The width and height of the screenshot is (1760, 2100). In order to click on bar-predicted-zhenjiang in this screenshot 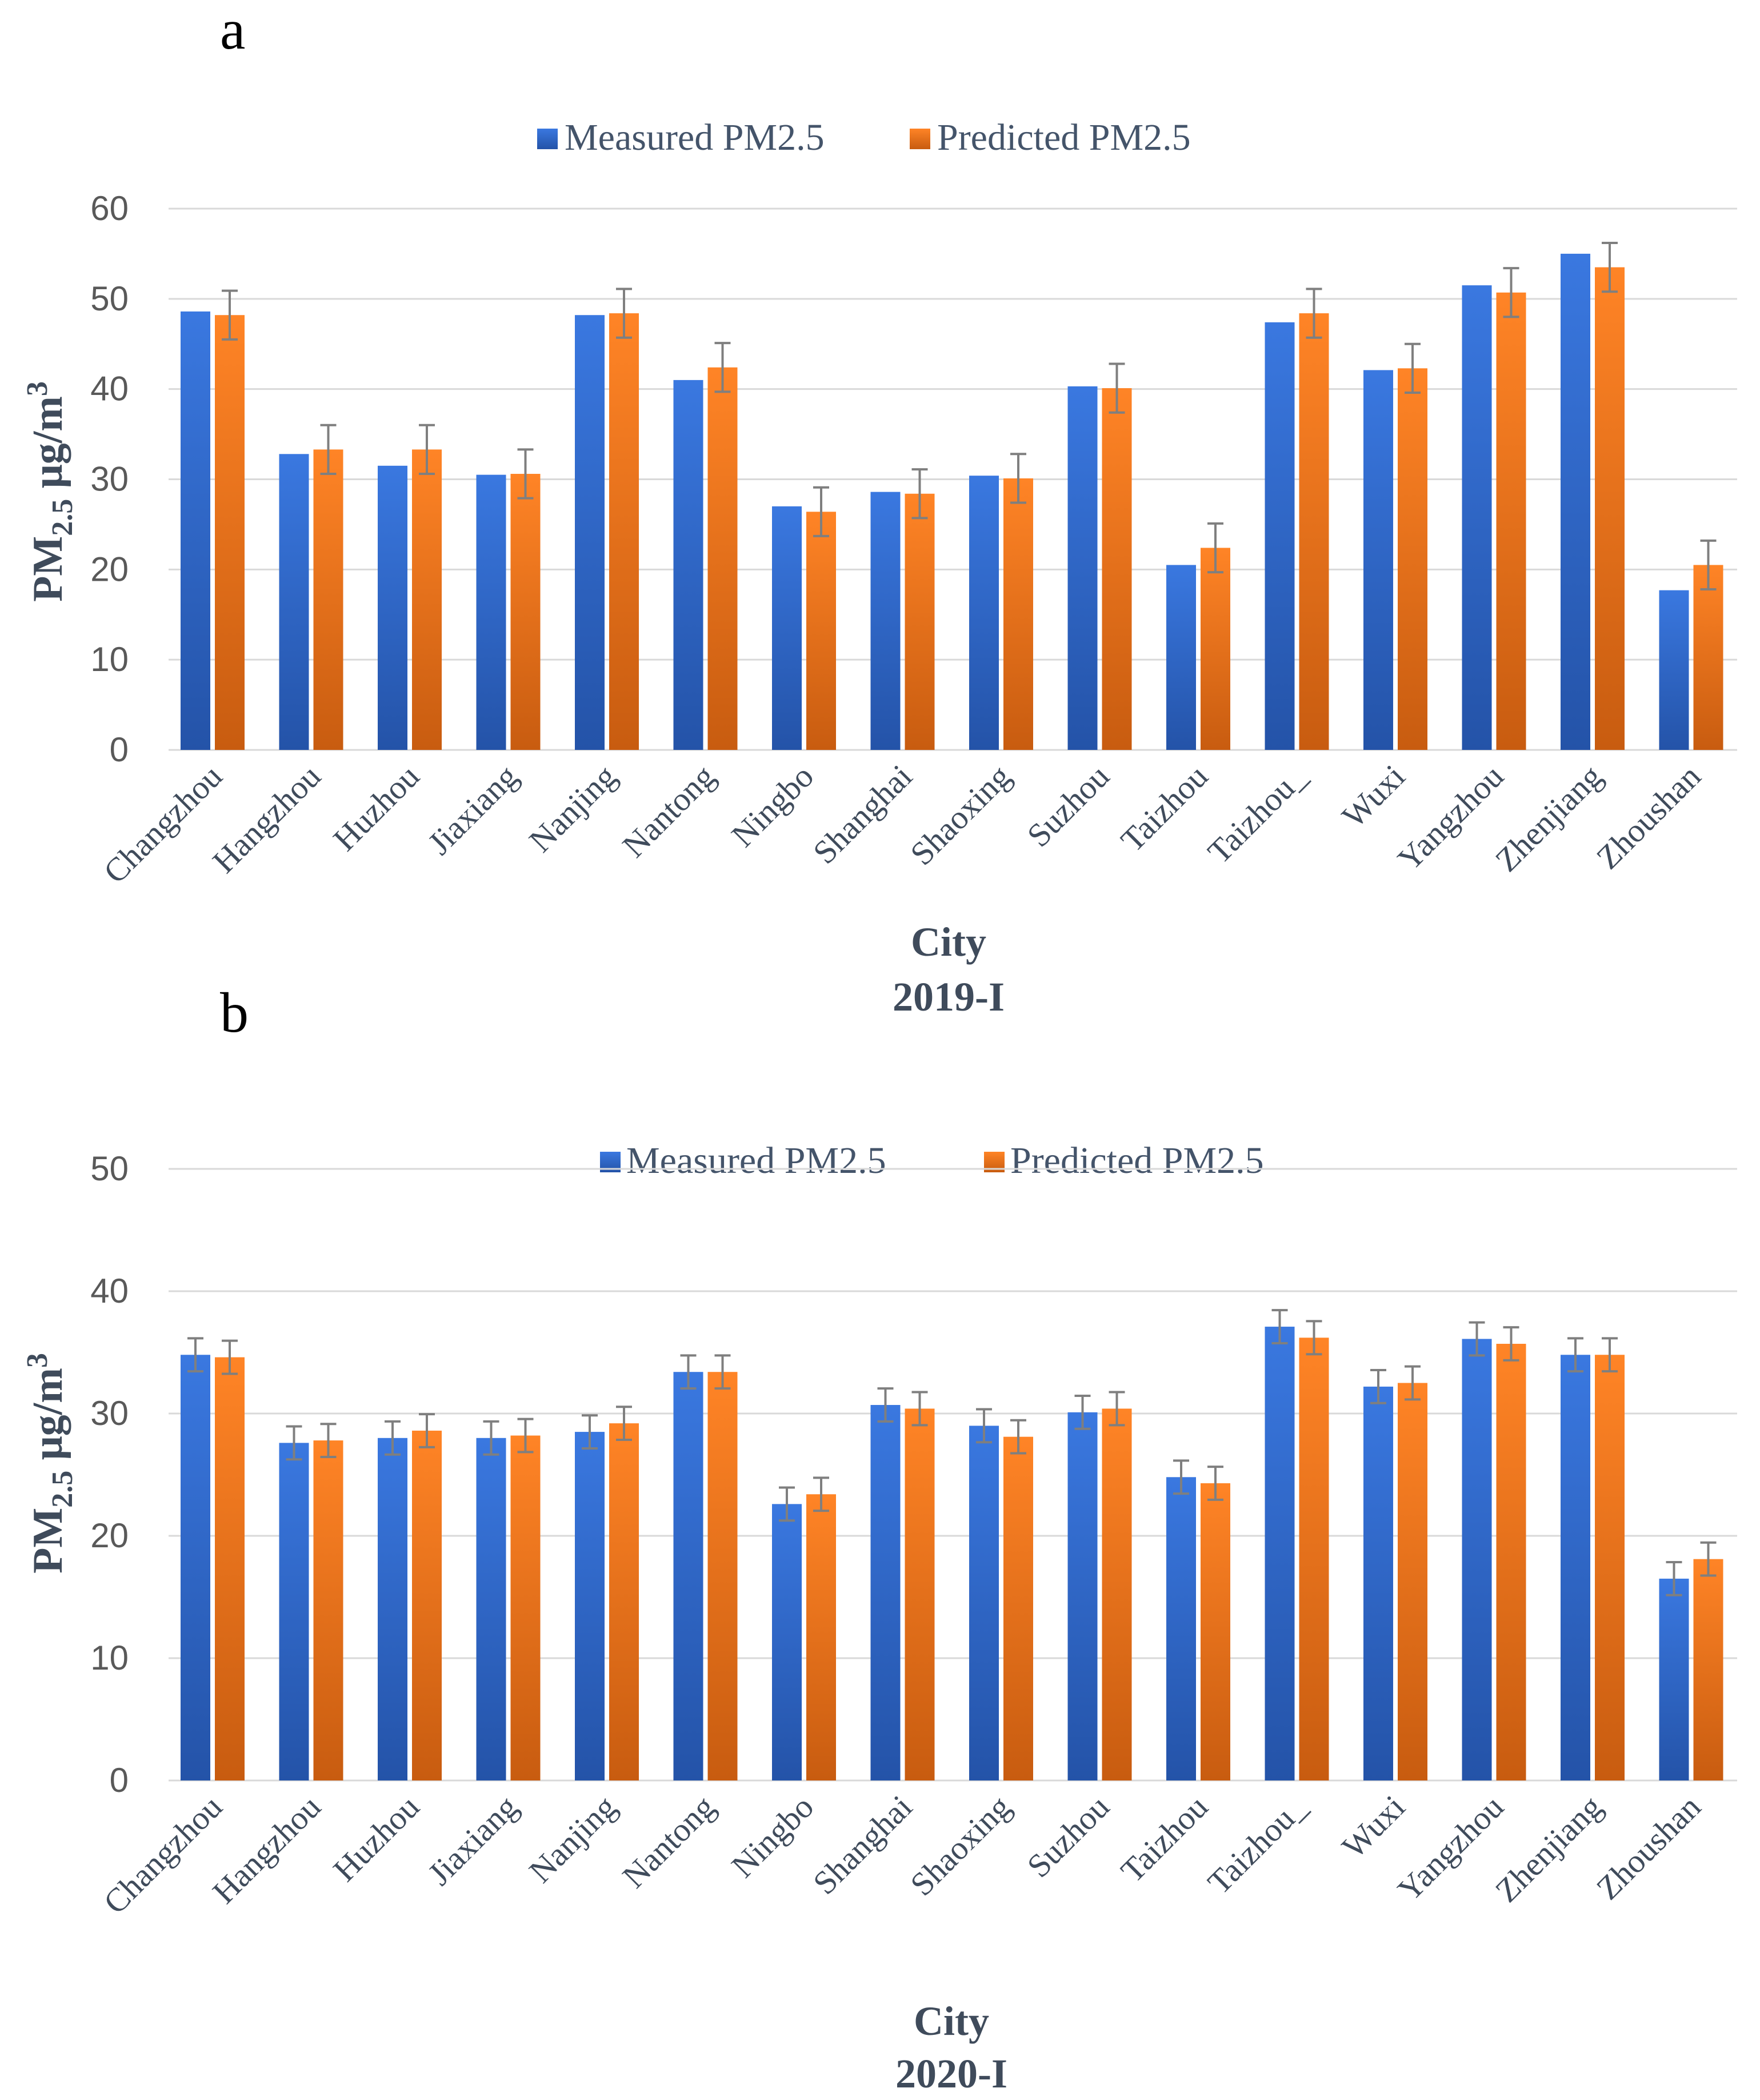, I will do `click(1610, 1567)`.